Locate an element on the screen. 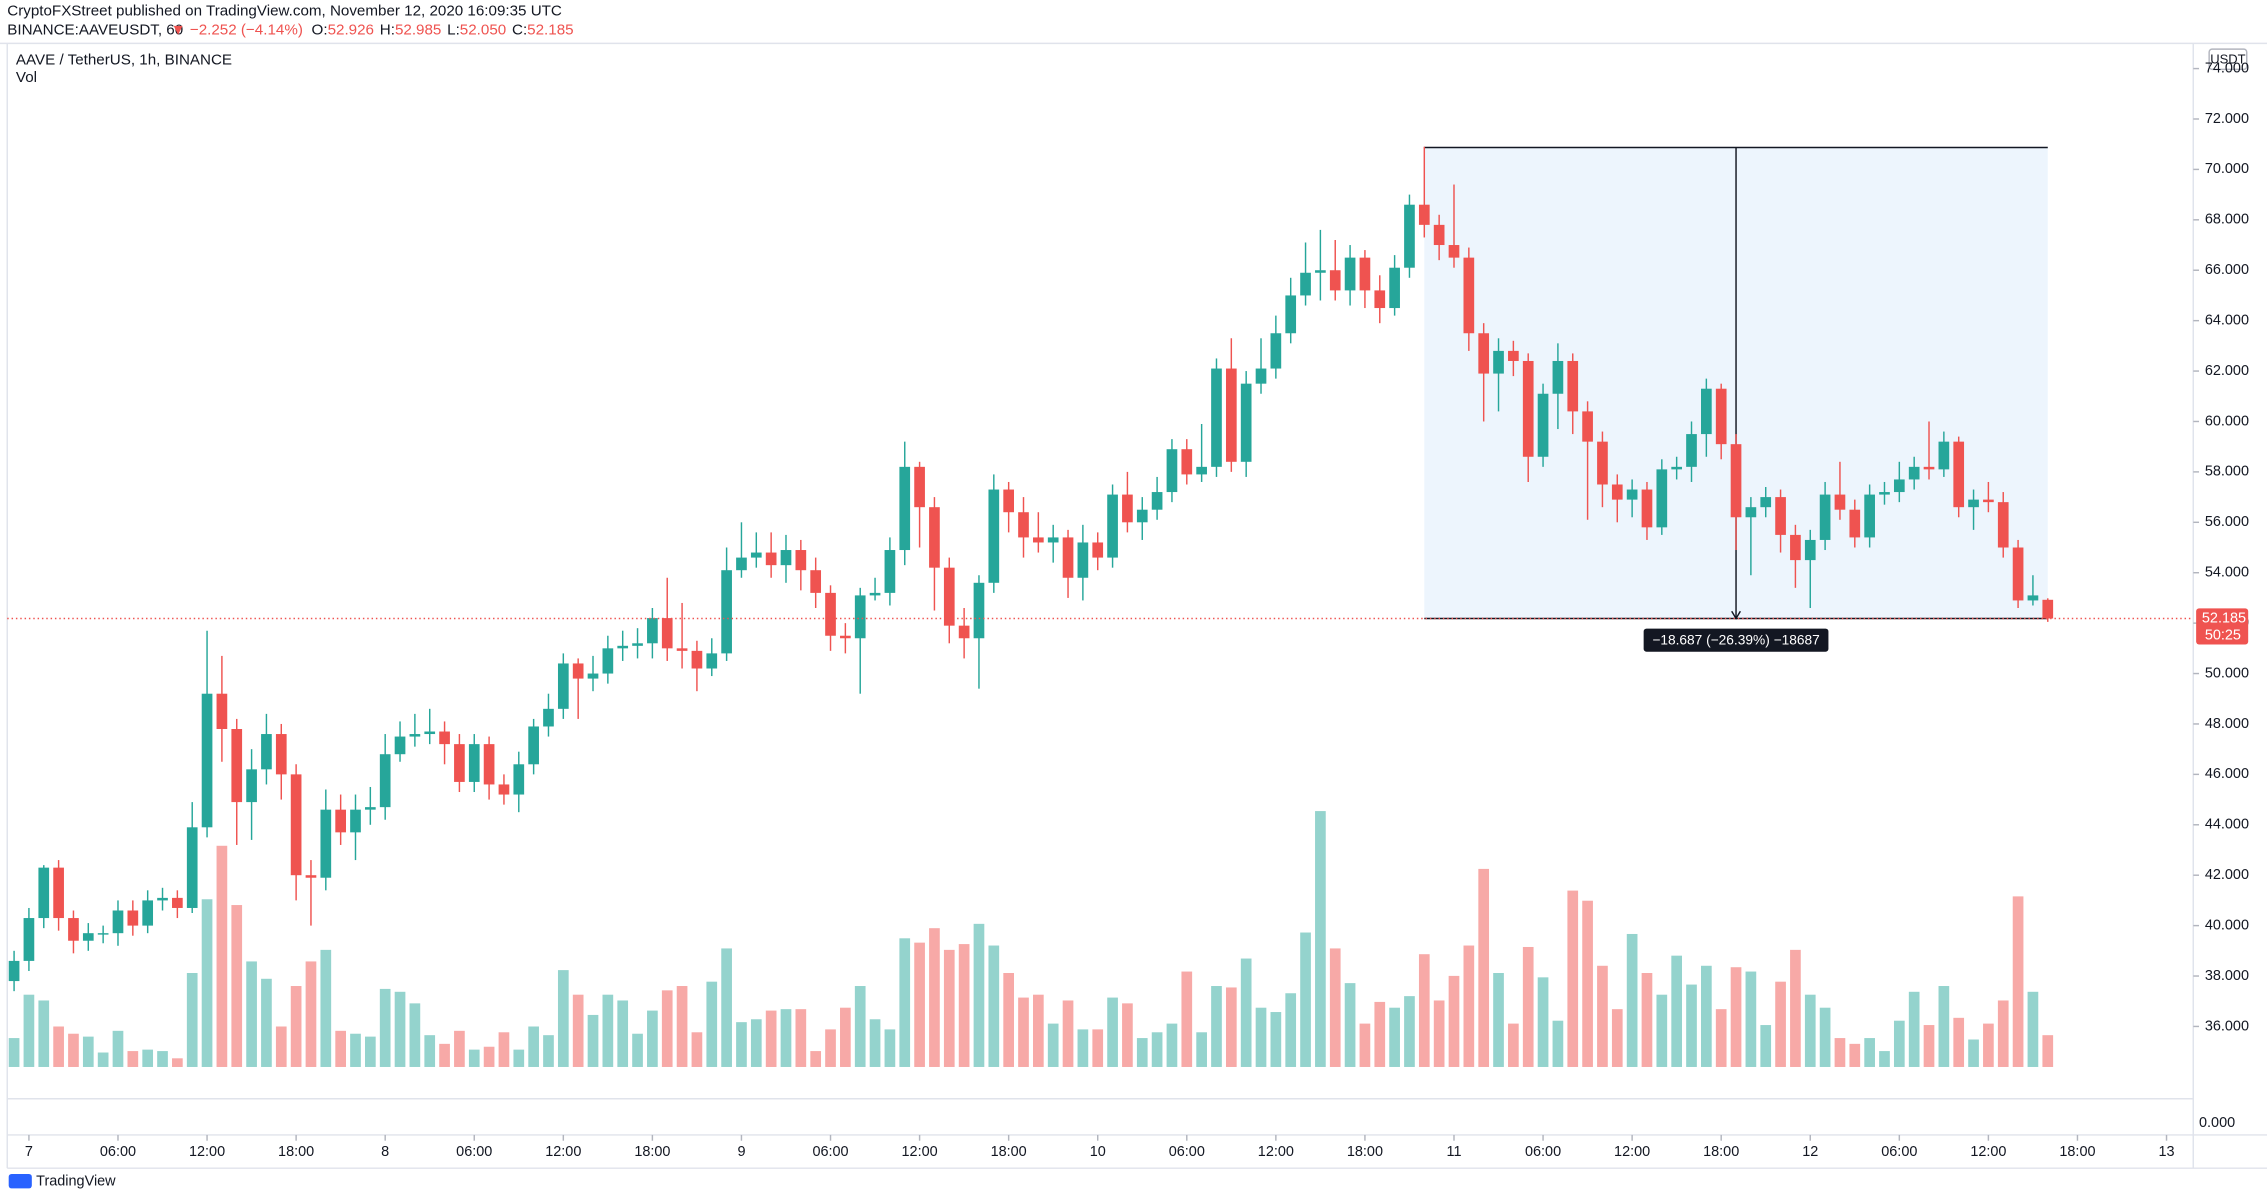 This screenshot has height=1201, width=2267. quote: O: 52.926 H: 52.985 L: 52.050 C: 52.185 is located at coordinates (443, 29).